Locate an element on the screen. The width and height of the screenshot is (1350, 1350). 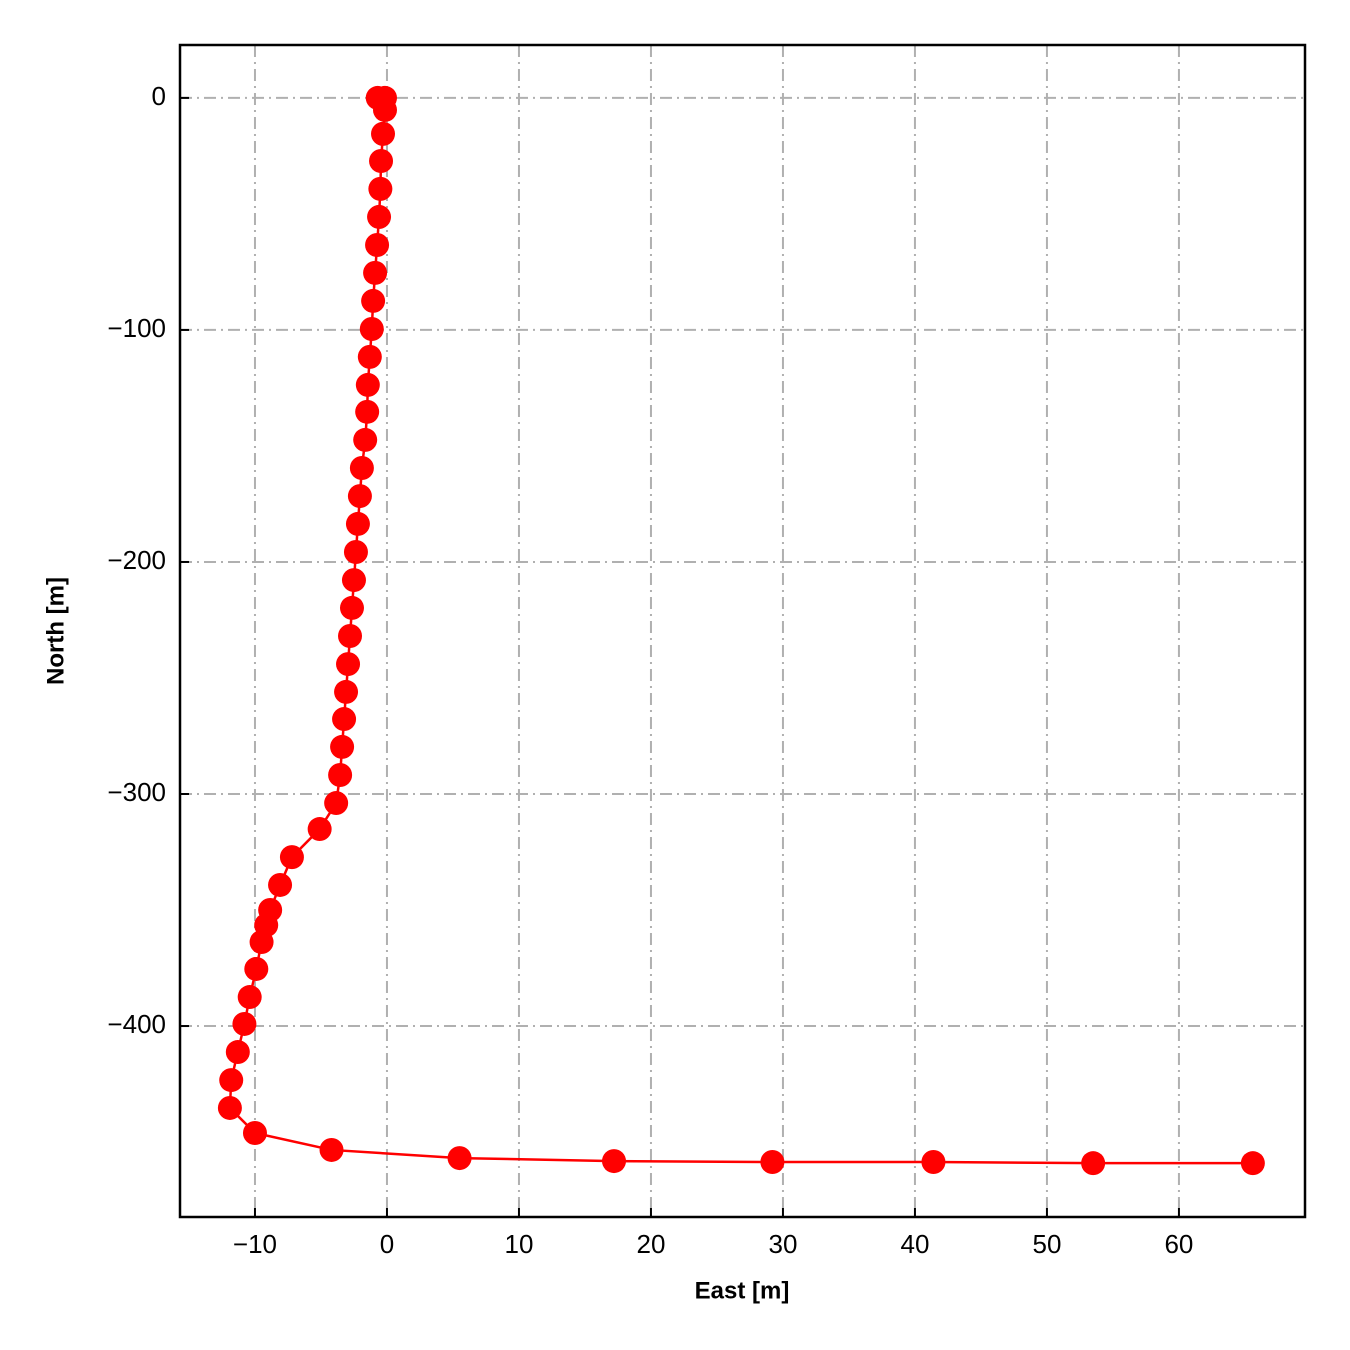
y-tick-label: −300 is located at coordinates (136, 792).